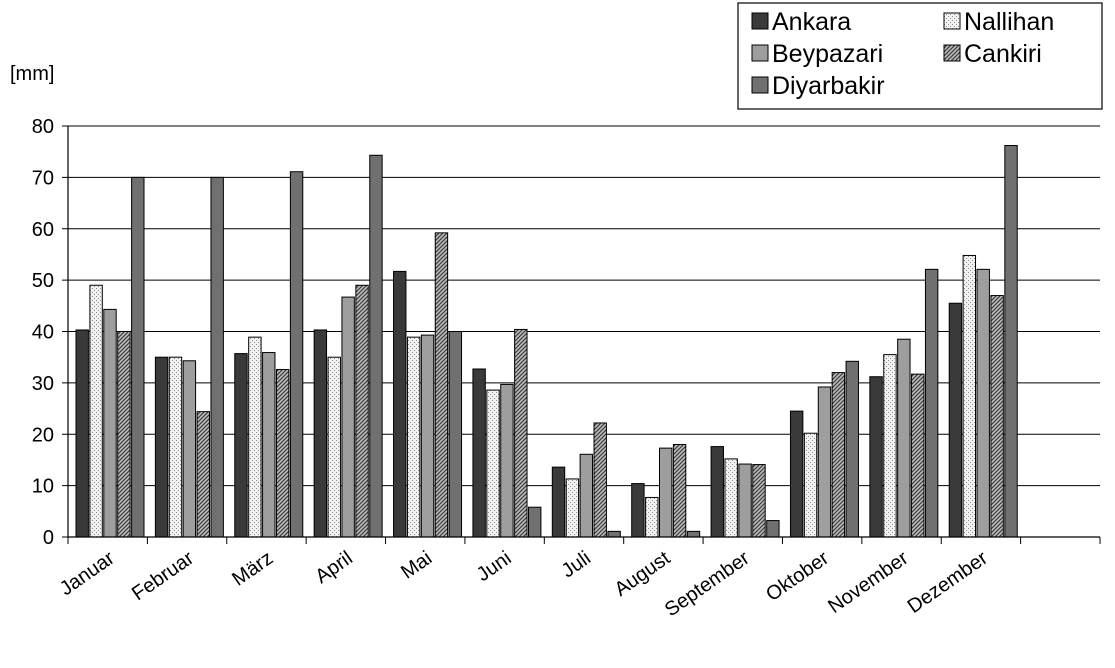  What do you see at coordinates (717, 492) in the screenshot?
I see `bar-ankara-september` at bounding box center [717, 492].